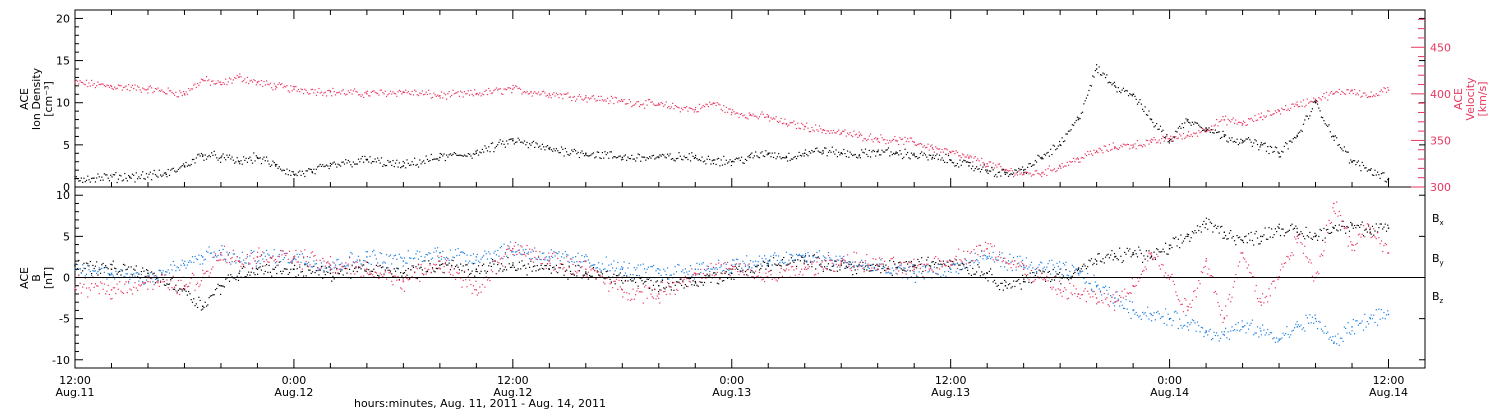  What do you see at coordinates (549, 94) in the screenshot?
I see `velocity-series-point` at bounding box center [549, 94].